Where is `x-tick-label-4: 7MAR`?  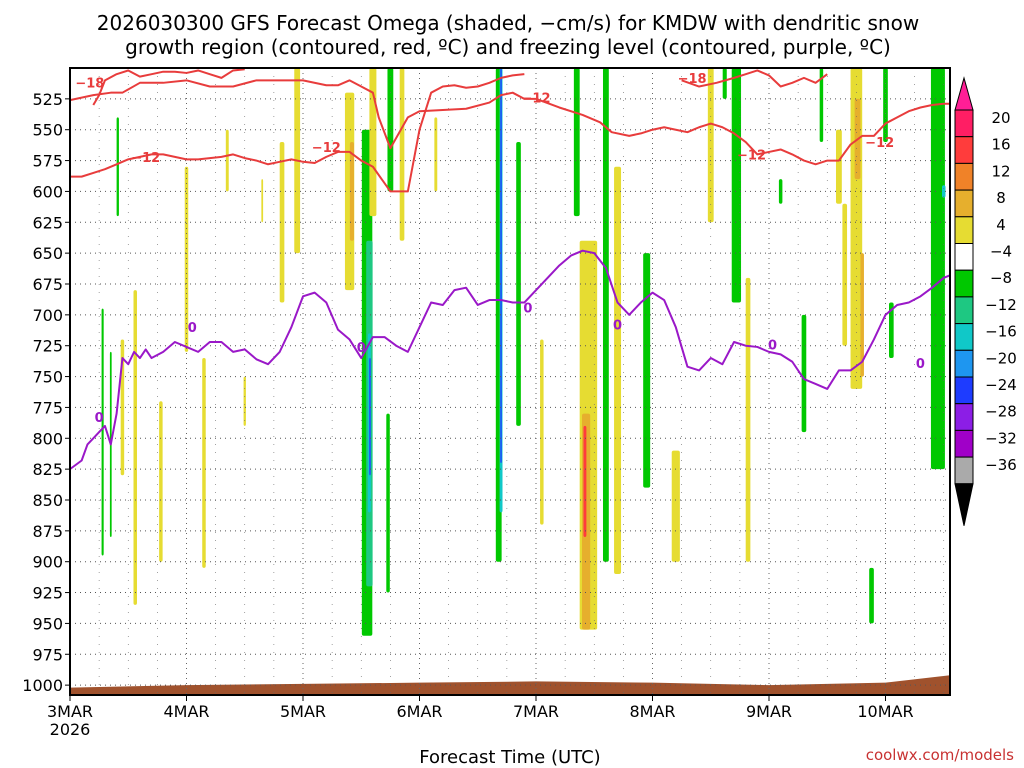
x-tick-label-4: 7MAR is located at coordinates (536, 711).